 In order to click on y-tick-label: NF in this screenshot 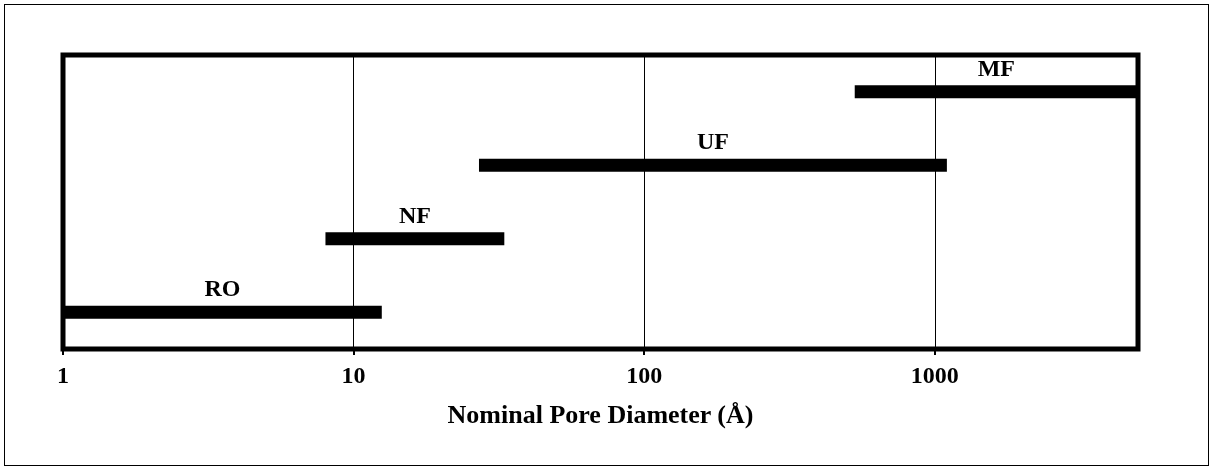, I will do `click(414, 214)`.